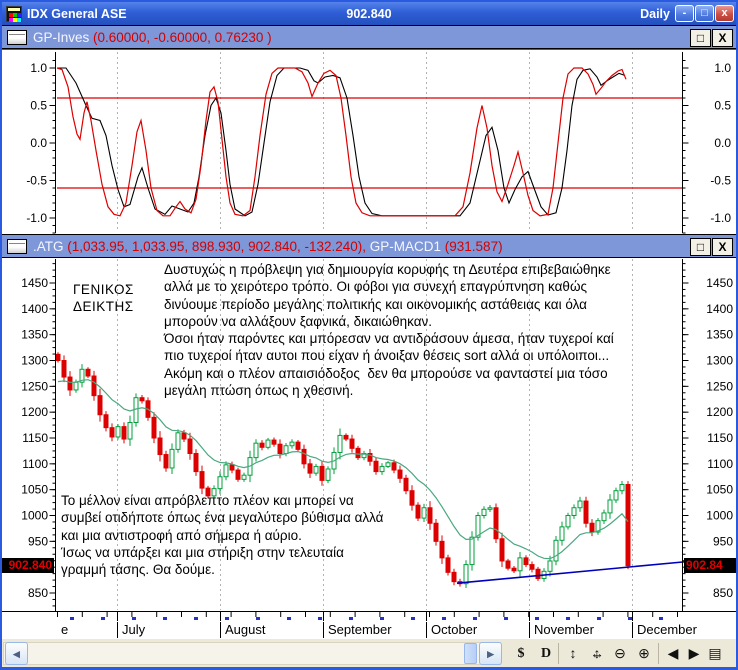 The width and height of the screenshot is (738, 670). I want to click on month-label: July, so click(168, 630).